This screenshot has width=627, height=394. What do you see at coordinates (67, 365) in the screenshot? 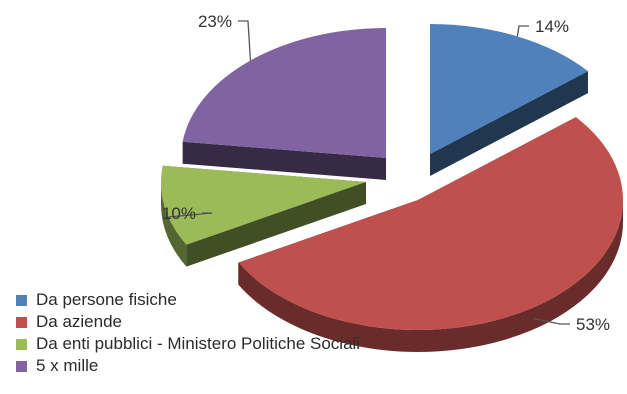
I see `legend-label-5-x-mille: 5 x mille` at bounding box center [67, 365].